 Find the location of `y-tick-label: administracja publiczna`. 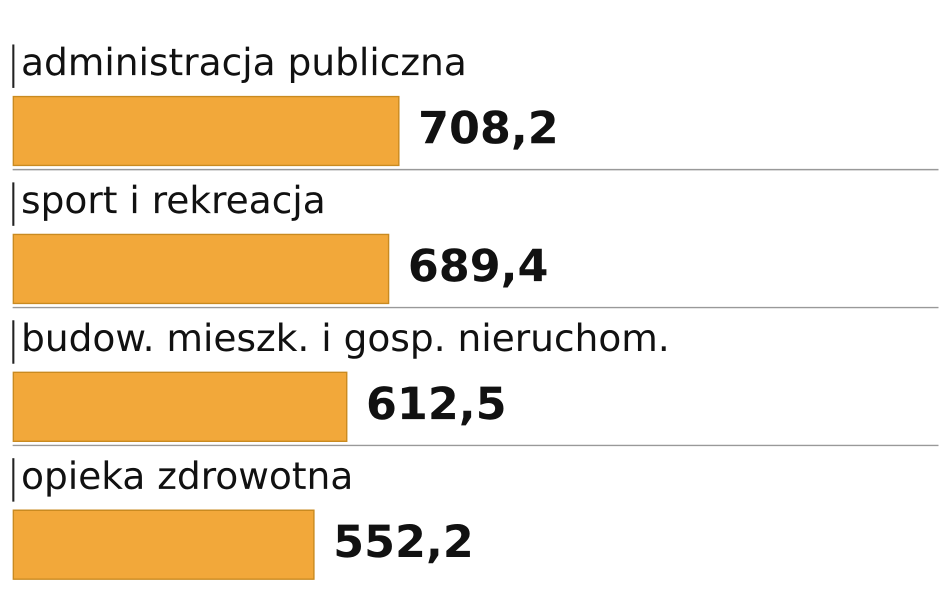

y-tick-label: administracja publiczna is located at coordinates (243, 64).